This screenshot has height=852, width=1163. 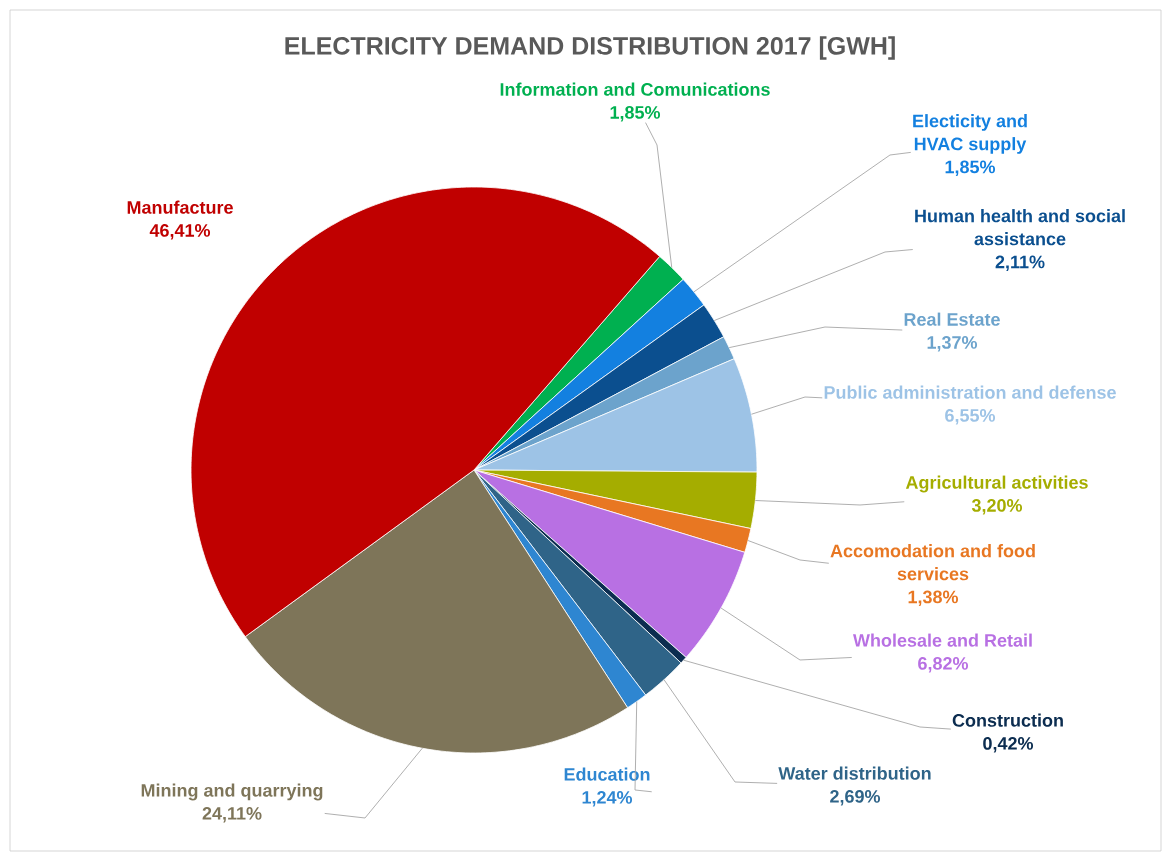 I want to click on slice-label: Agricultural activities, so click(x=996, y=484).